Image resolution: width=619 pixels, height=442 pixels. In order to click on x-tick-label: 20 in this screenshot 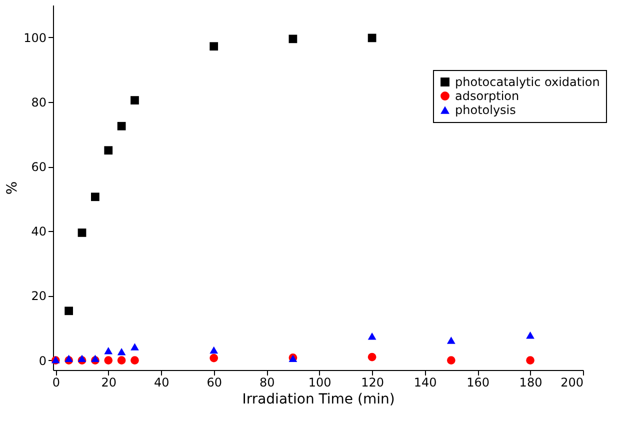, I will do `click(109, 383)`.